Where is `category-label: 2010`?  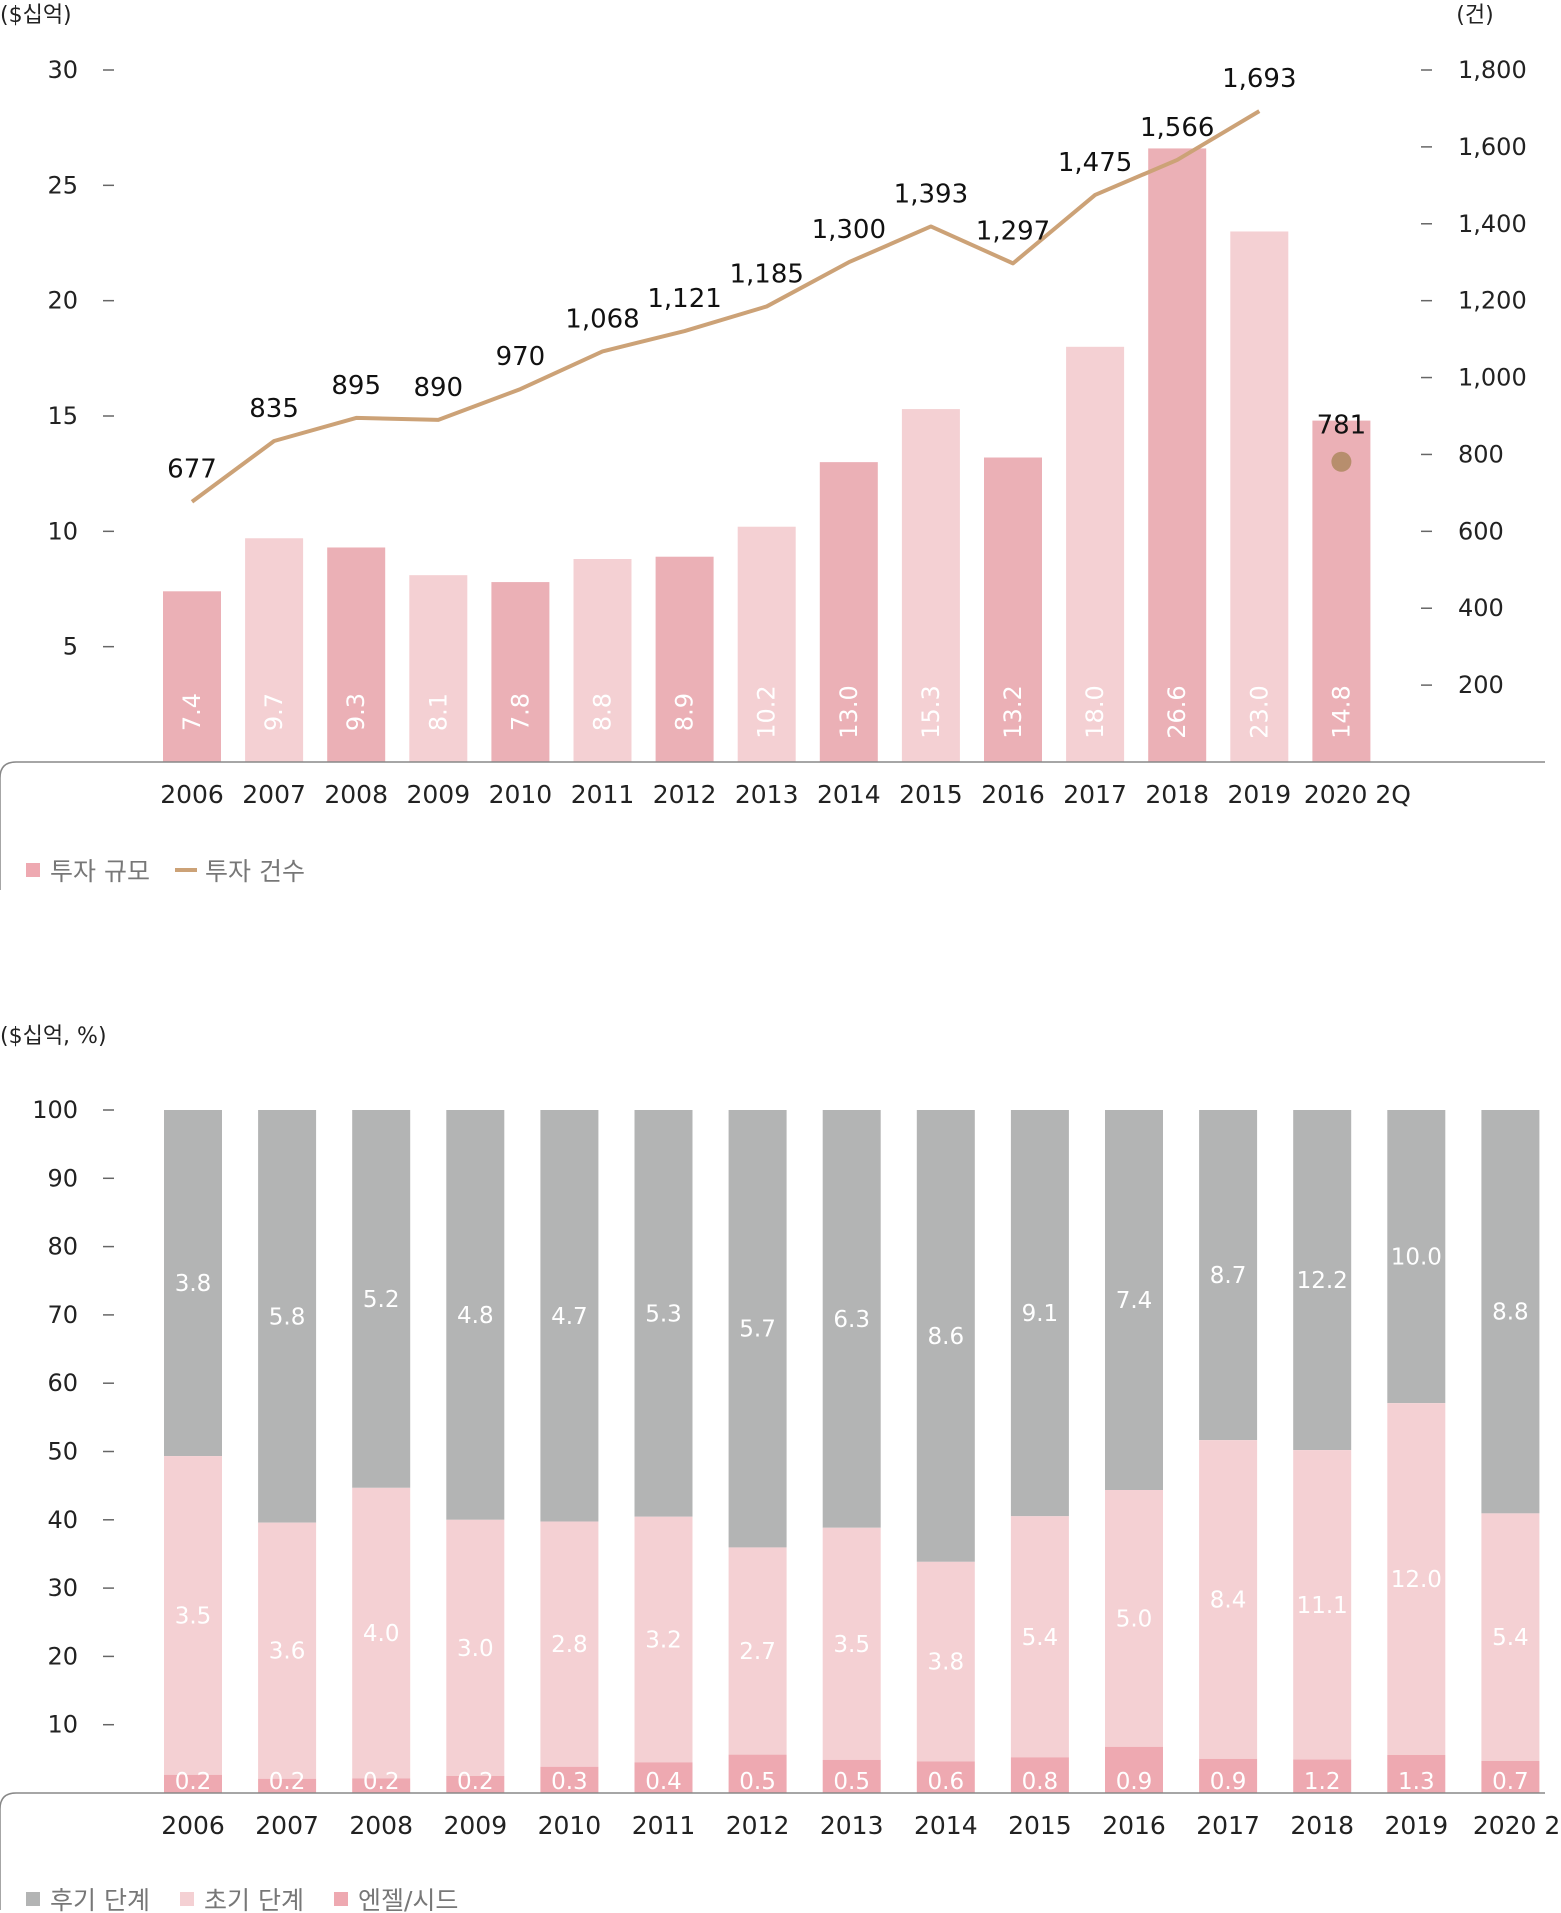
category-label: 2010 is located at coordinates (521, 794).